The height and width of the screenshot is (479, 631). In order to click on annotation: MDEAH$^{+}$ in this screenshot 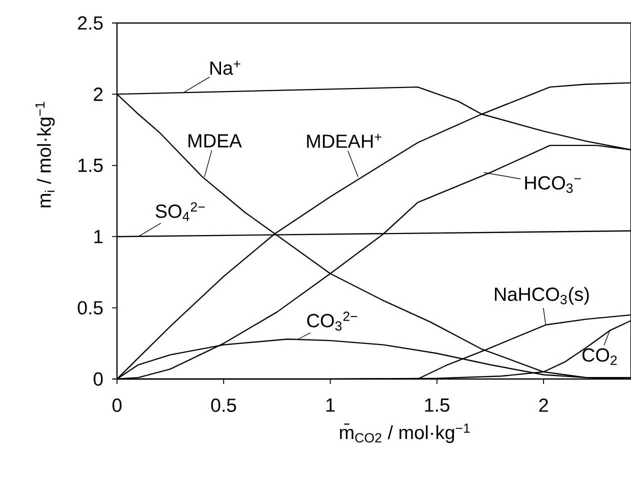, I will do `click(344, 141)`.